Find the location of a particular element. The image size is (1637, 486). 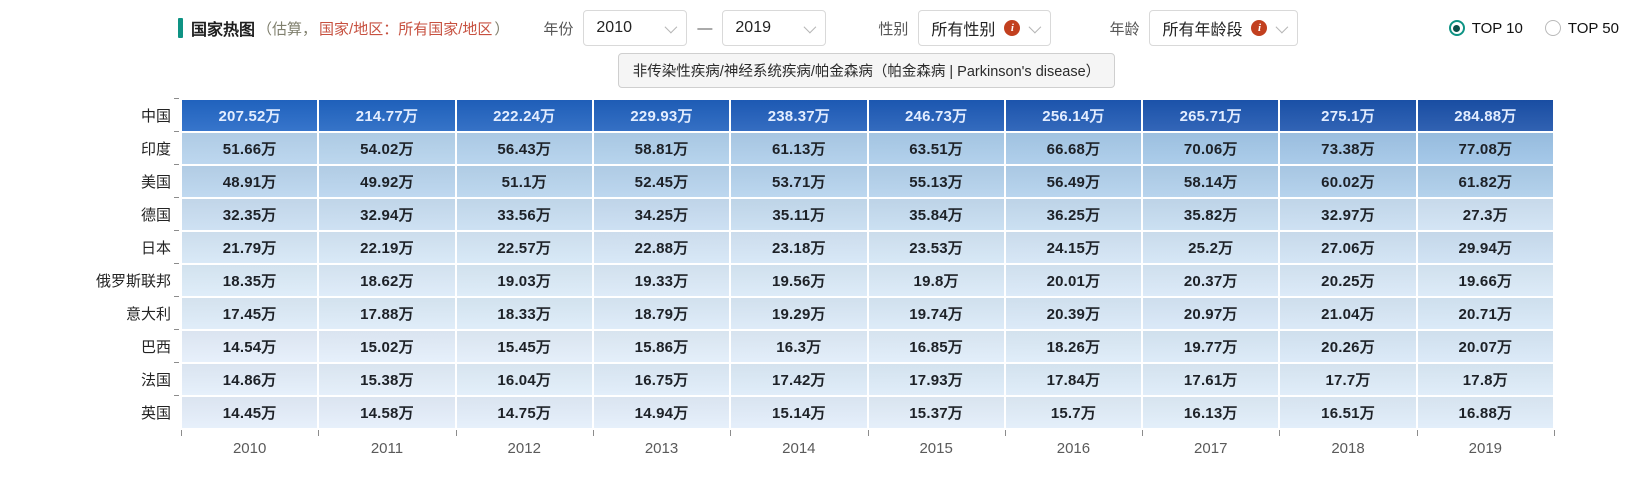

heatmap-cell: 77.08万 is located at coordinates (1485, 148).